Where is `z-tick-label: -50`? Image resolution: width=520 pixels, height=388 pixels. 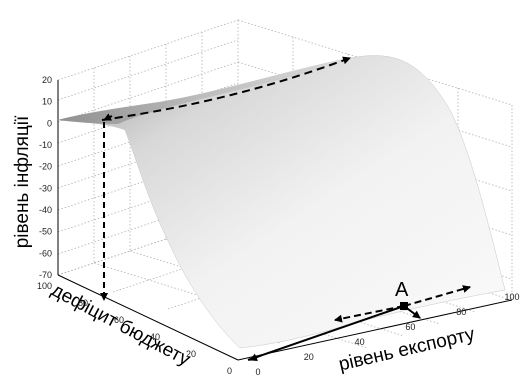
z-tick-label: -50 is located at coordinates (45, 232).